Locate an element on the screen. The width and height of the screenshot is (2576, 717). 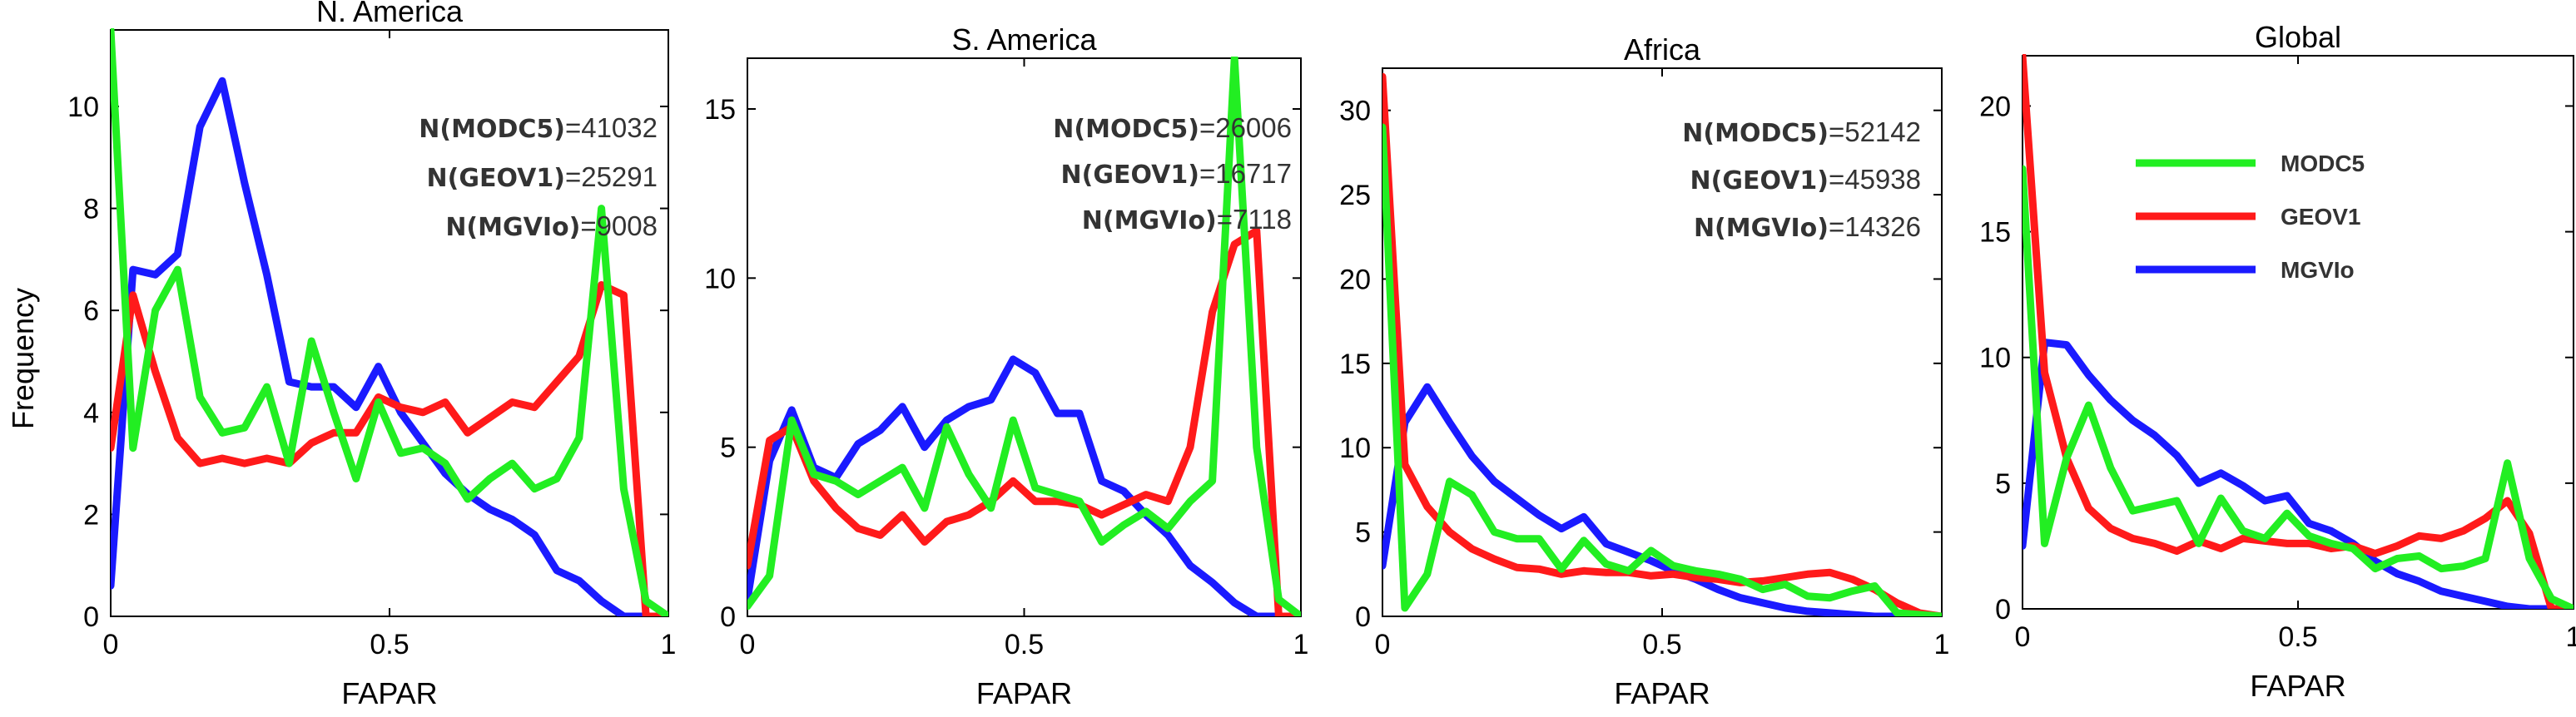
sample-count-annotation: N(MGVIo)=14326 is located at coordinates (1808, 227).